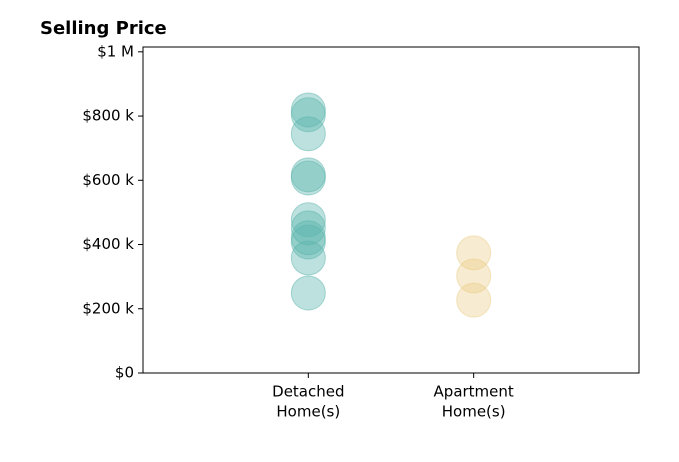 Image resolution: width=679 pixels, height=462 pixels. I want to click on y-tick-label: $600 k, so click(108, 180).